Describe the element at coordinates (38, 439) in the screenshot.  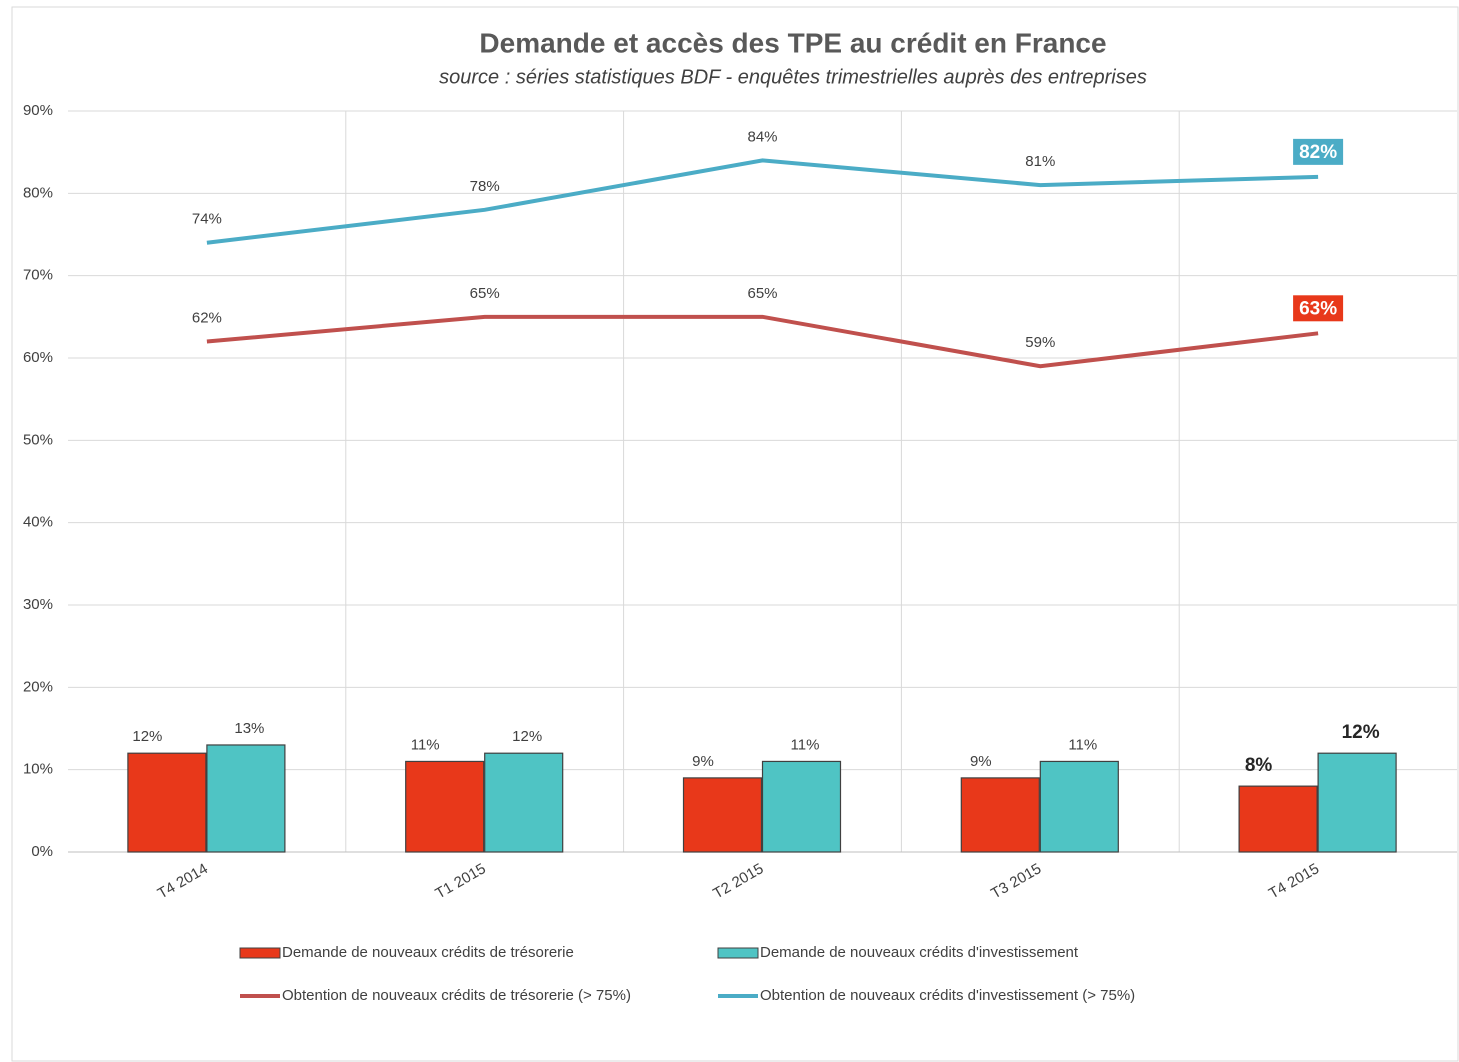
I see `y-tick-label: 50%` at that location.